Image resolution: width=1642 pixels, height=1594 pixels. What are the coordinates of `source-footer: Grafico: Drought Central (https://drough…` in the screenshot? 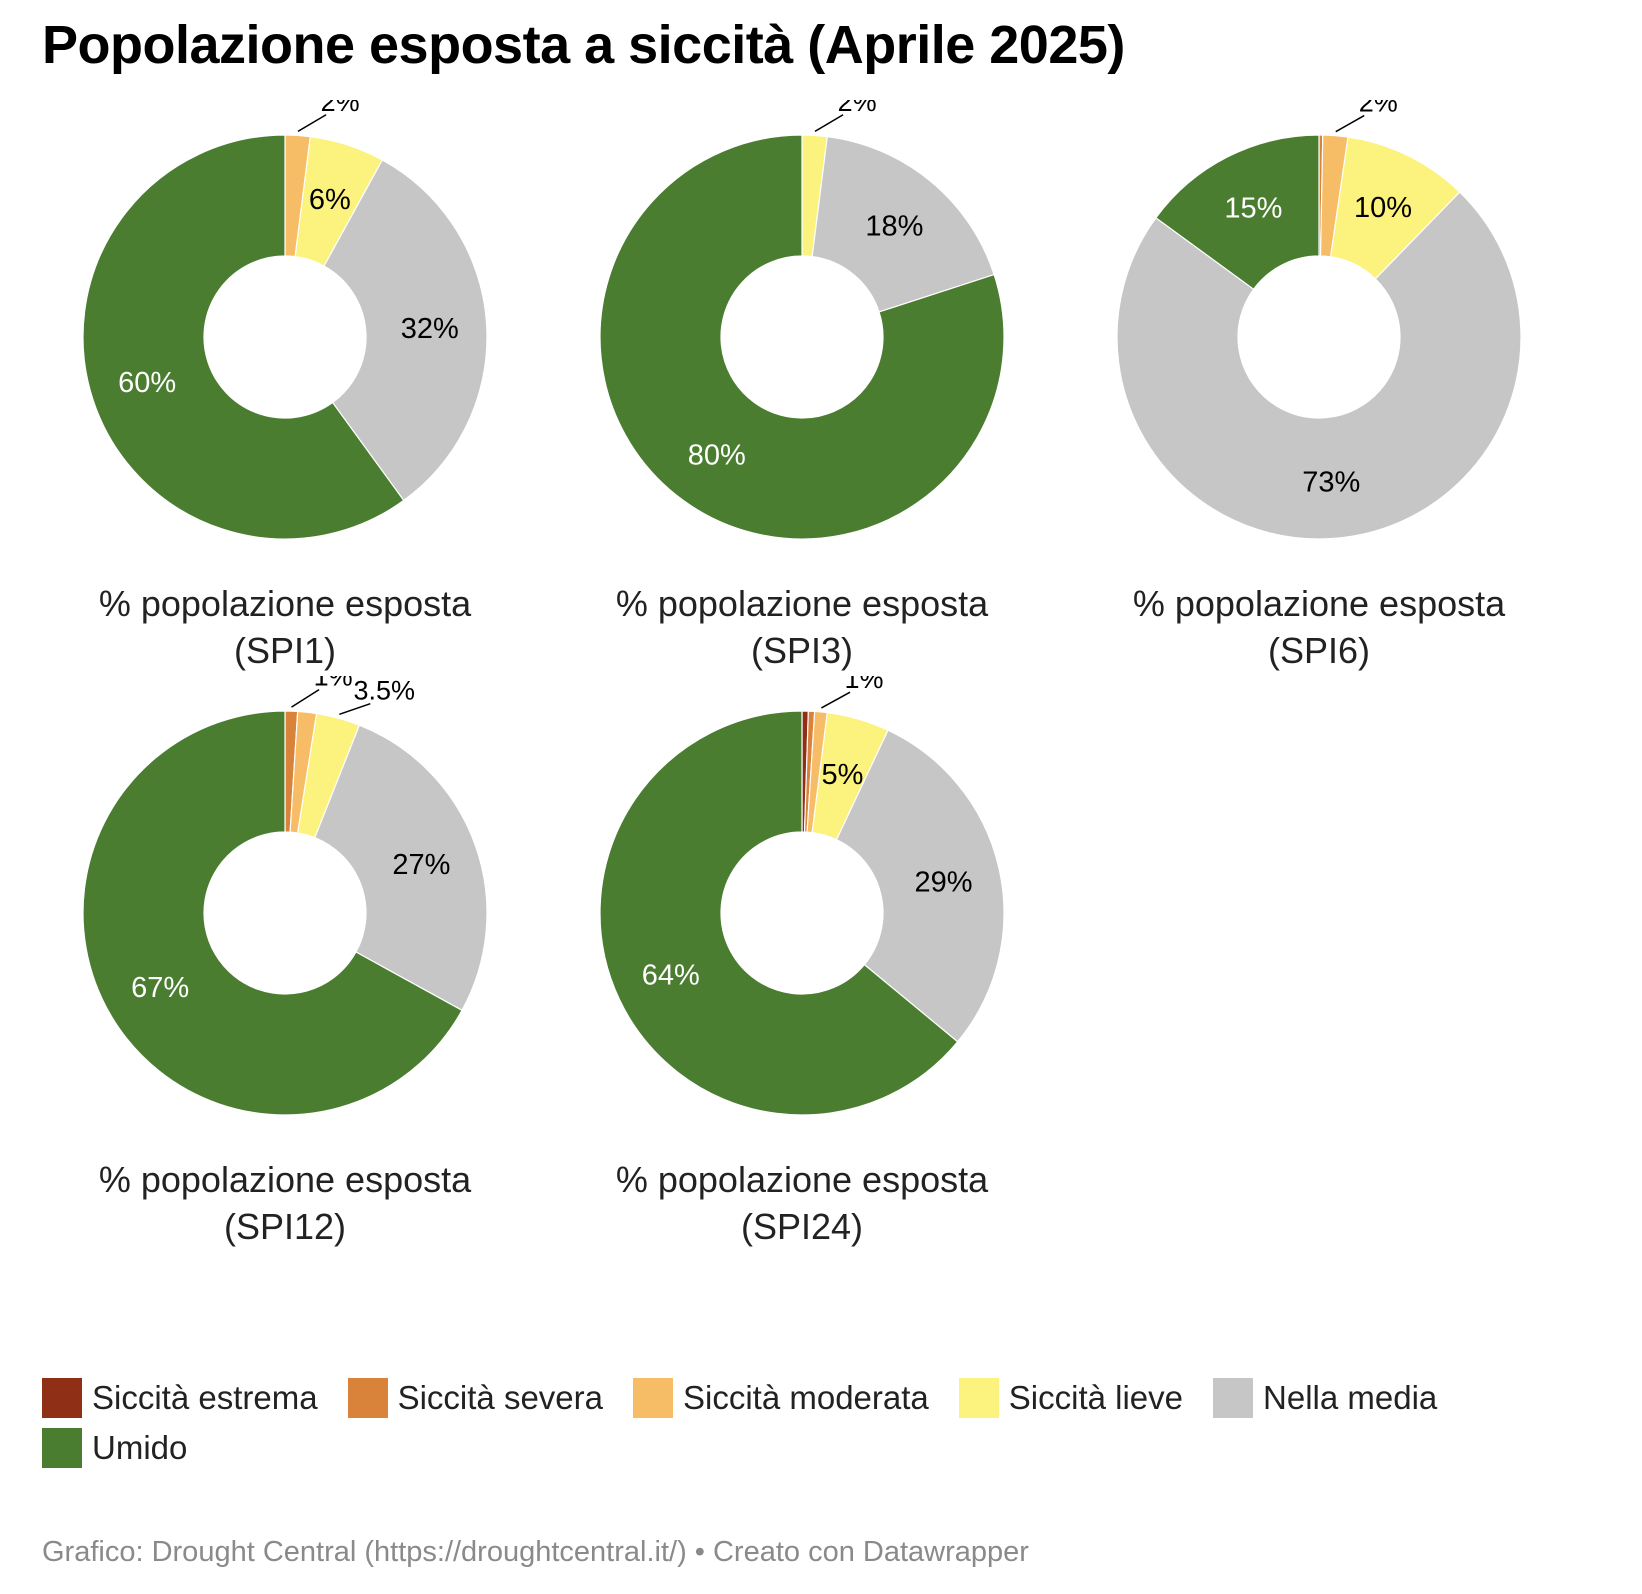 It's located at (535, 1552).